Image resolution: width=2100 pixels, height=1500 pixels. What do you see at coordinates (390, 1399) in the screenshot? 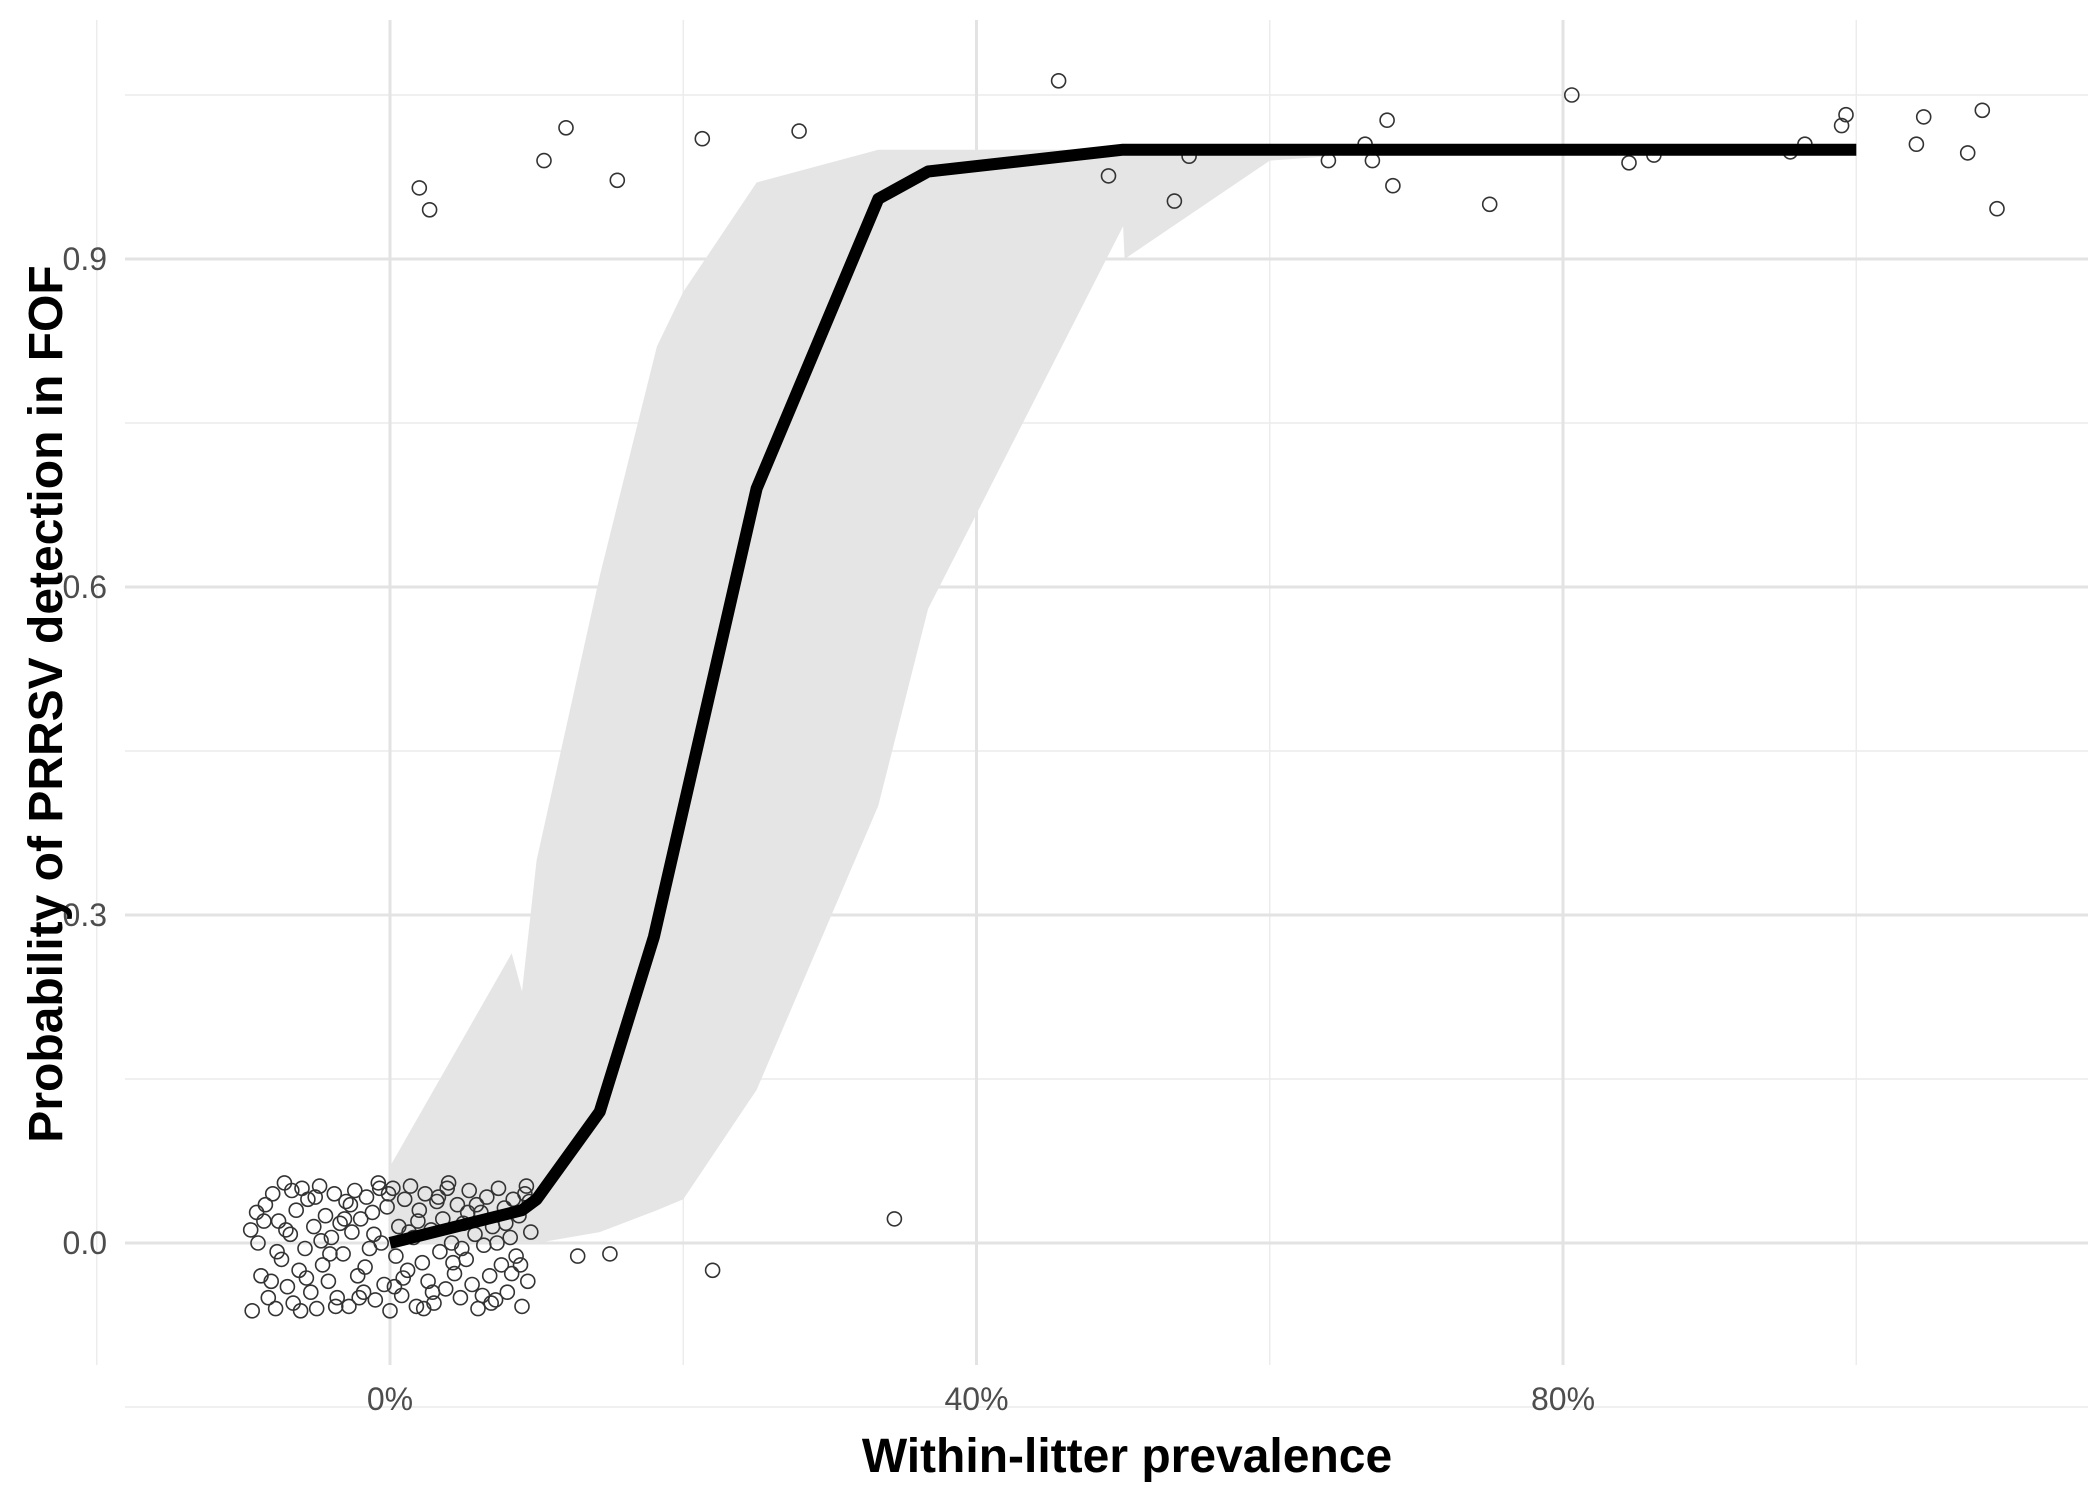
I see `x-tick-label: 0%` at bounding box center [390, 1399].